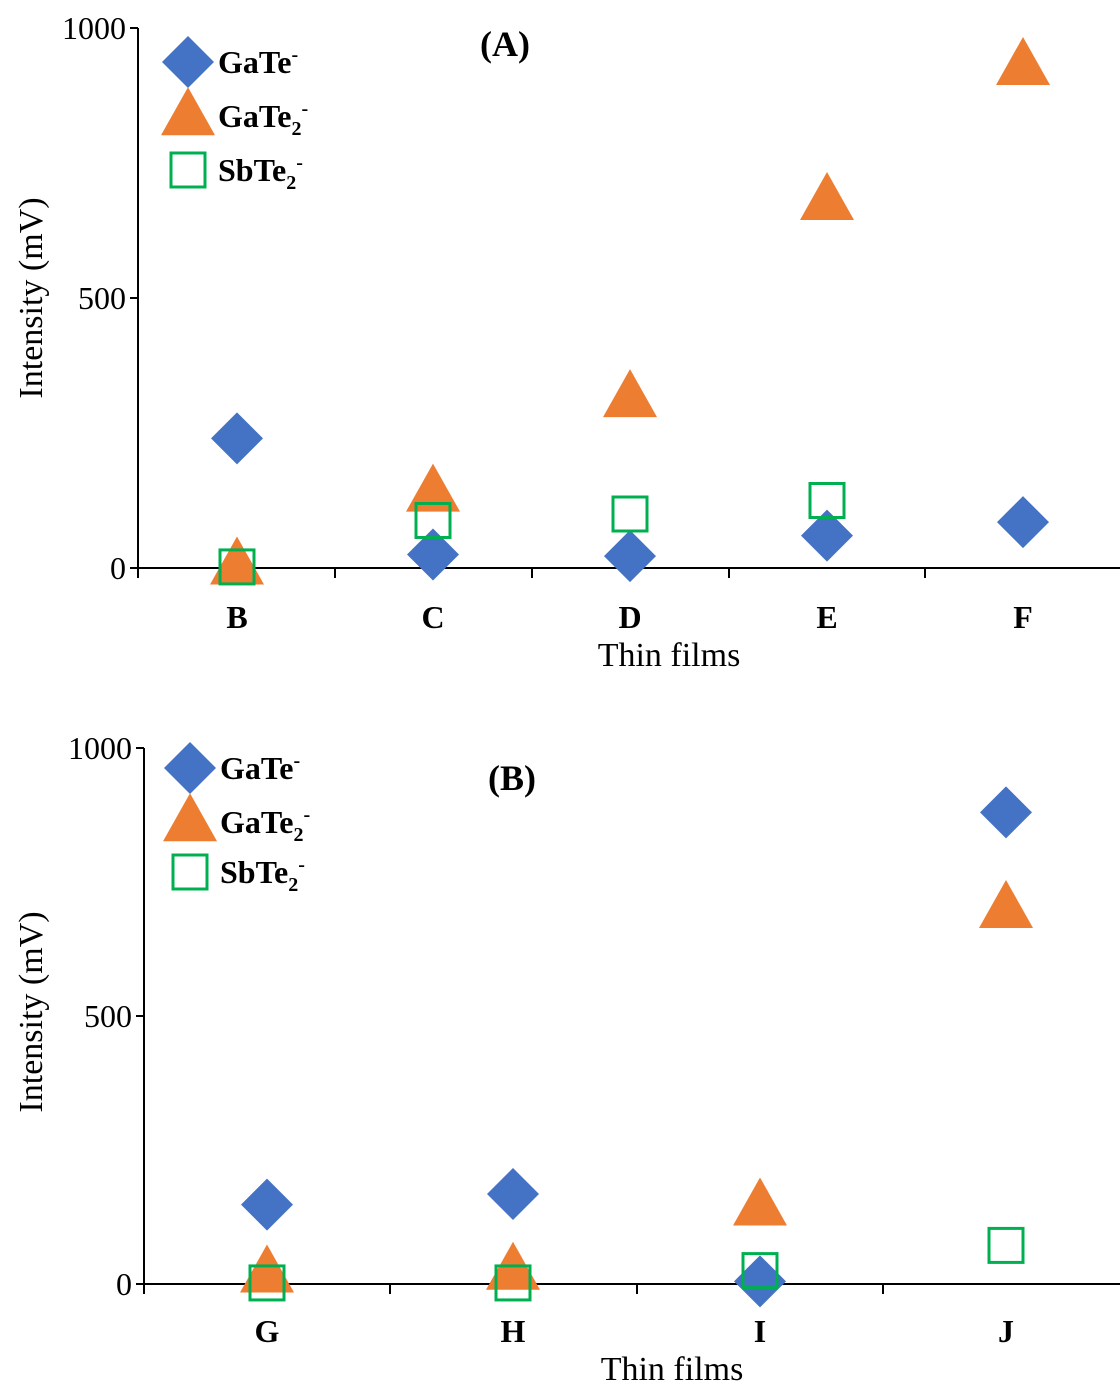 Image resolution: width=1120 pixels, height=1386 pixels. I want to click on x-tick-label: C, so click(432, 617).